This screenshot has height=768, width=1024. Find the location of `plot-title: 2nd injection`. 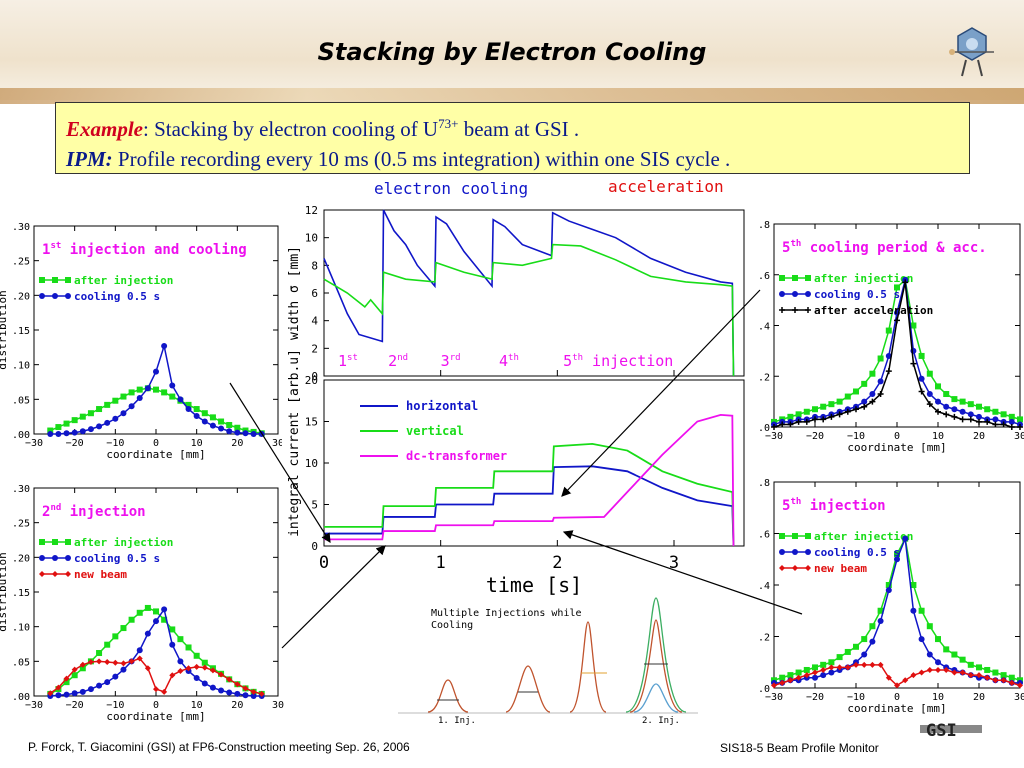

plot-title: 2nd injection is located at coordinates (94, 511).